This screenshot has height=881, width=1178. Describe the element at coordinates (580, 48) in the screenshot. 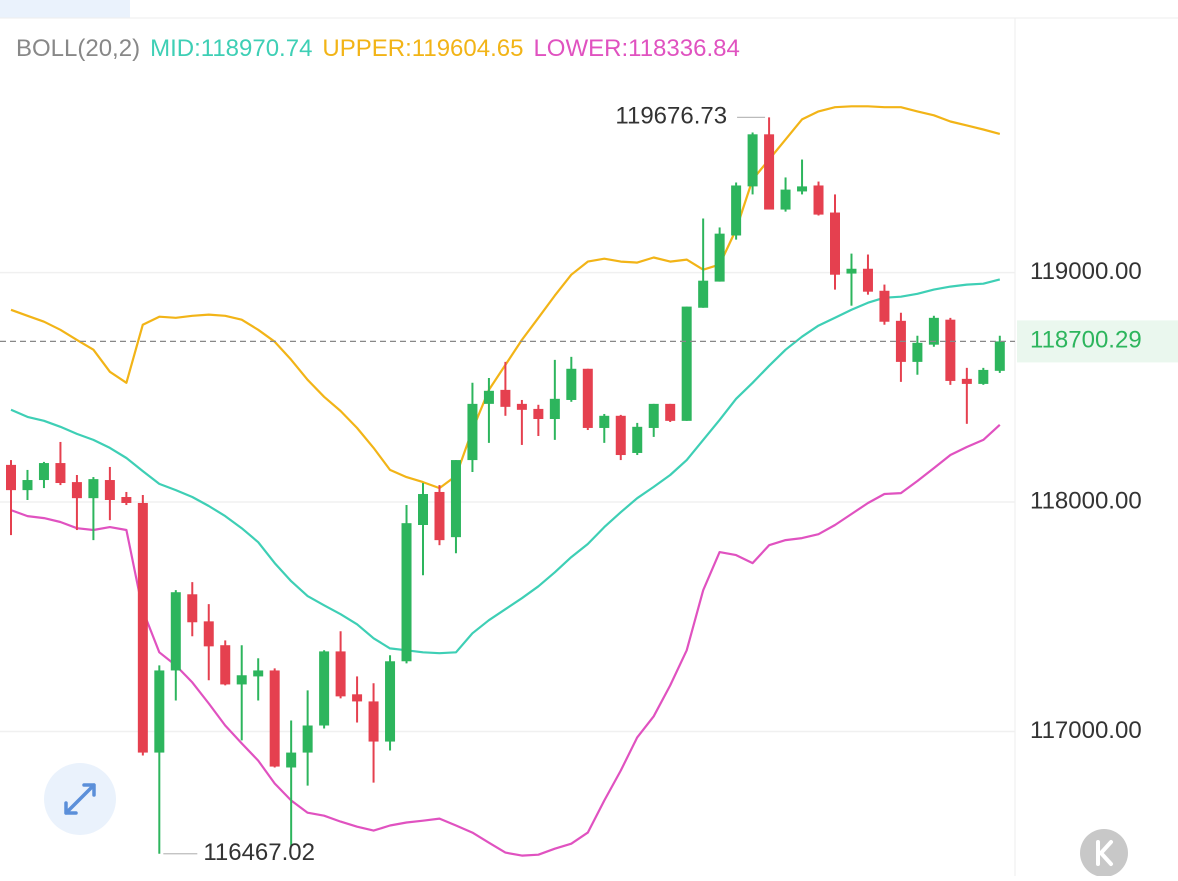

I see `legend-name: LOWER:` at that location.